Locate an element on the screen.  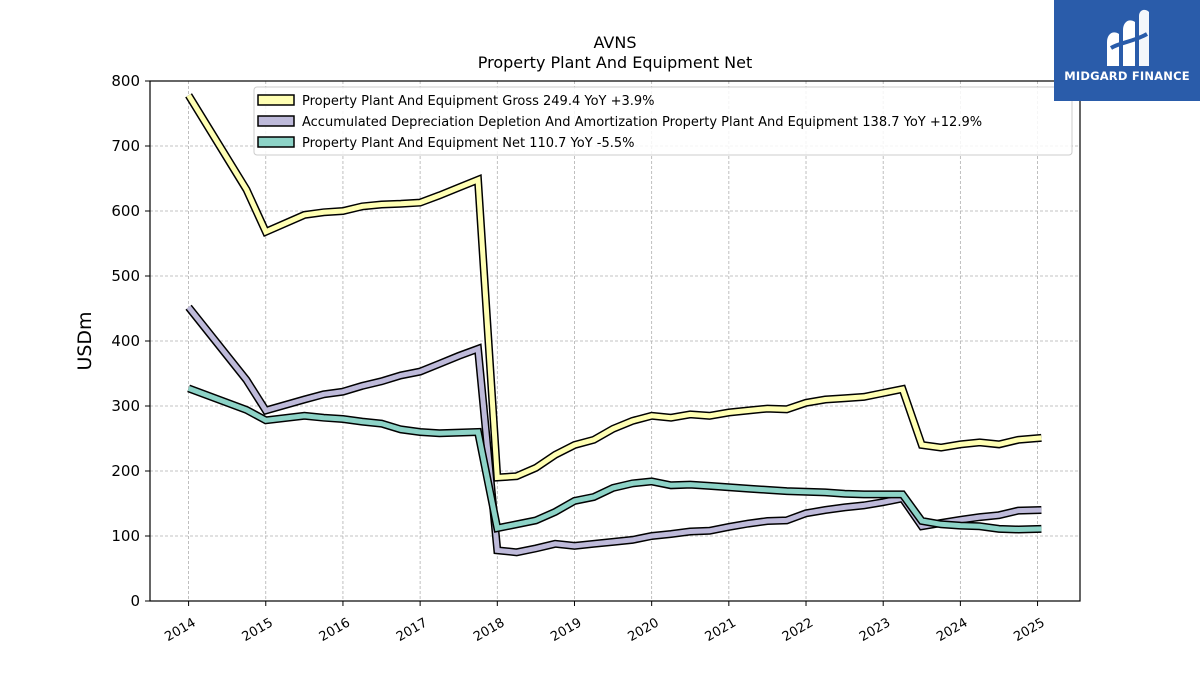
y-tick-label: 100 is located at coordinates (125, 536).